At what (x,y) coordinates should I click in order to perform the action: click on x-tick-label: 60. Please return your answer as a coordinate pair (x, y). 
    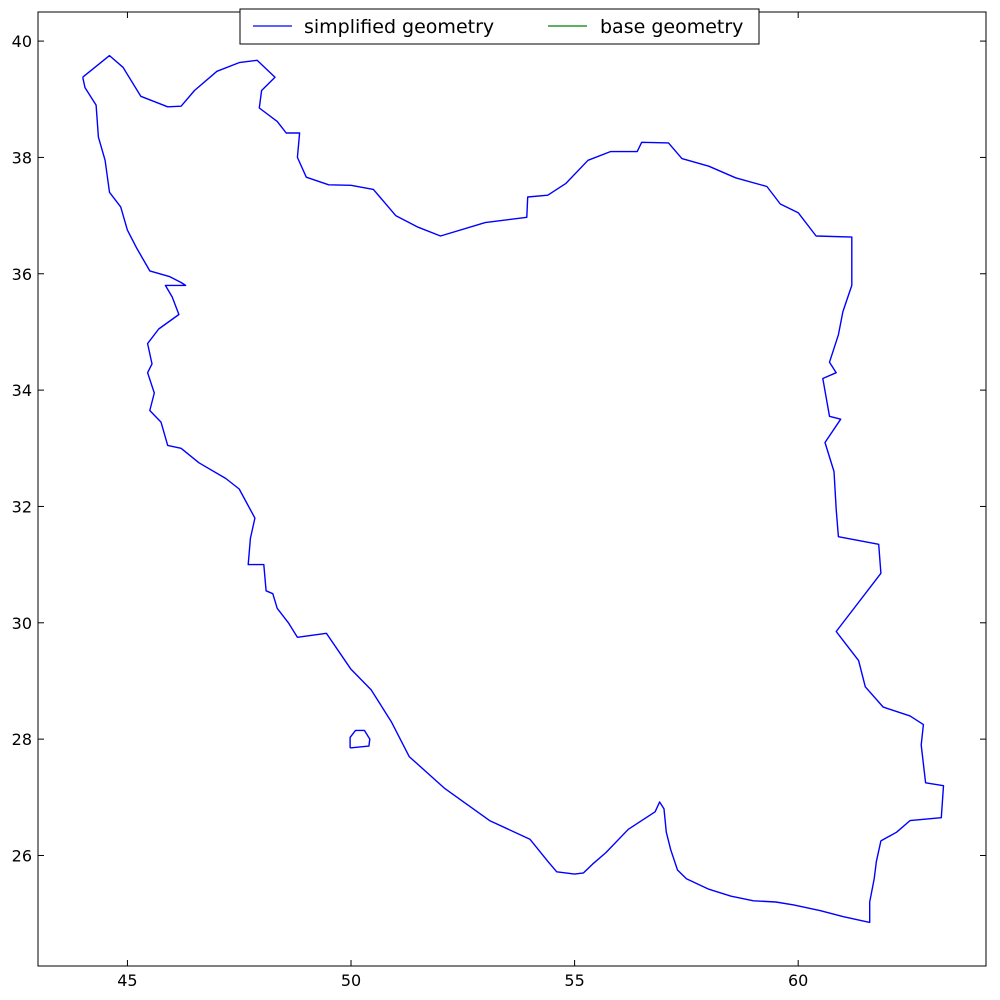
    Looking at the image, I should click on (798, 980).